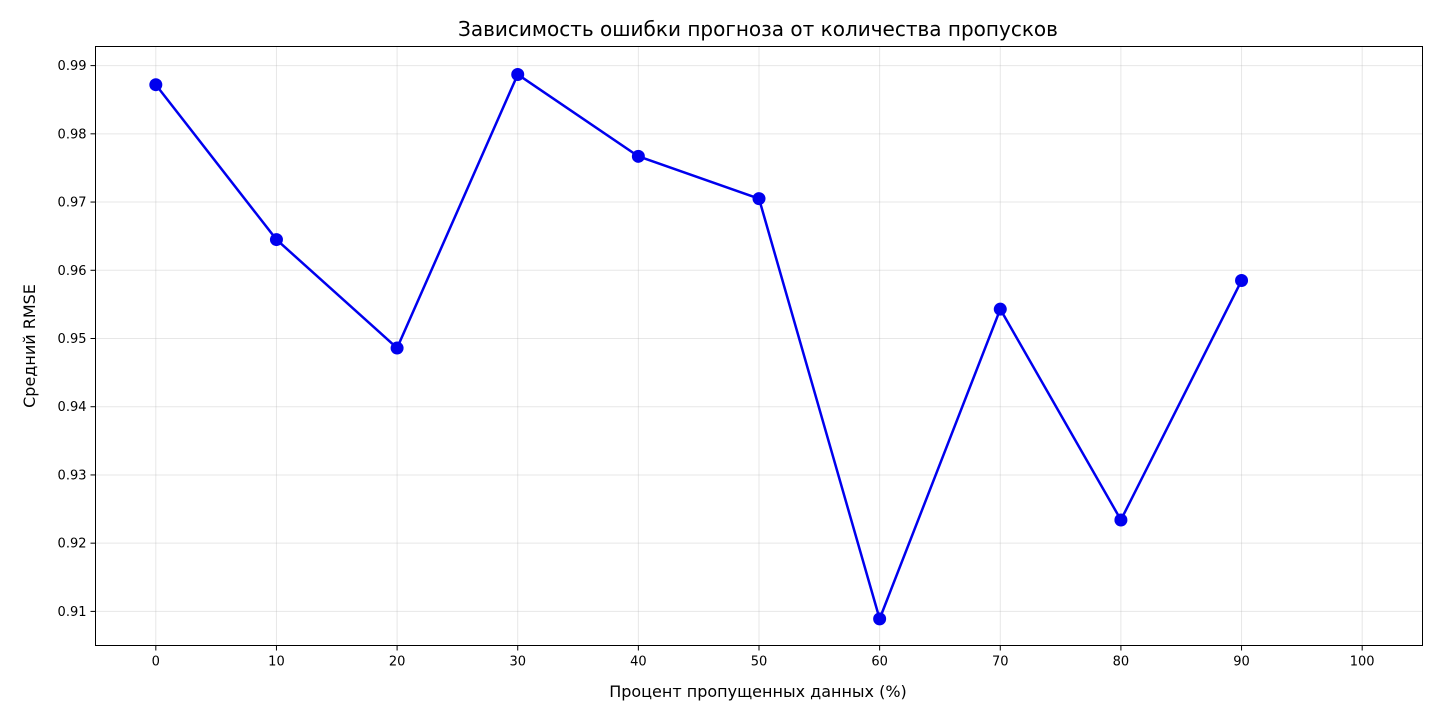 The width and height of the screenshot is (1440, 720). What do you see at coordinates (72, 203) in the screenshot?
I see `y-tick-label: 0.97` at bounding box center [72, 203].